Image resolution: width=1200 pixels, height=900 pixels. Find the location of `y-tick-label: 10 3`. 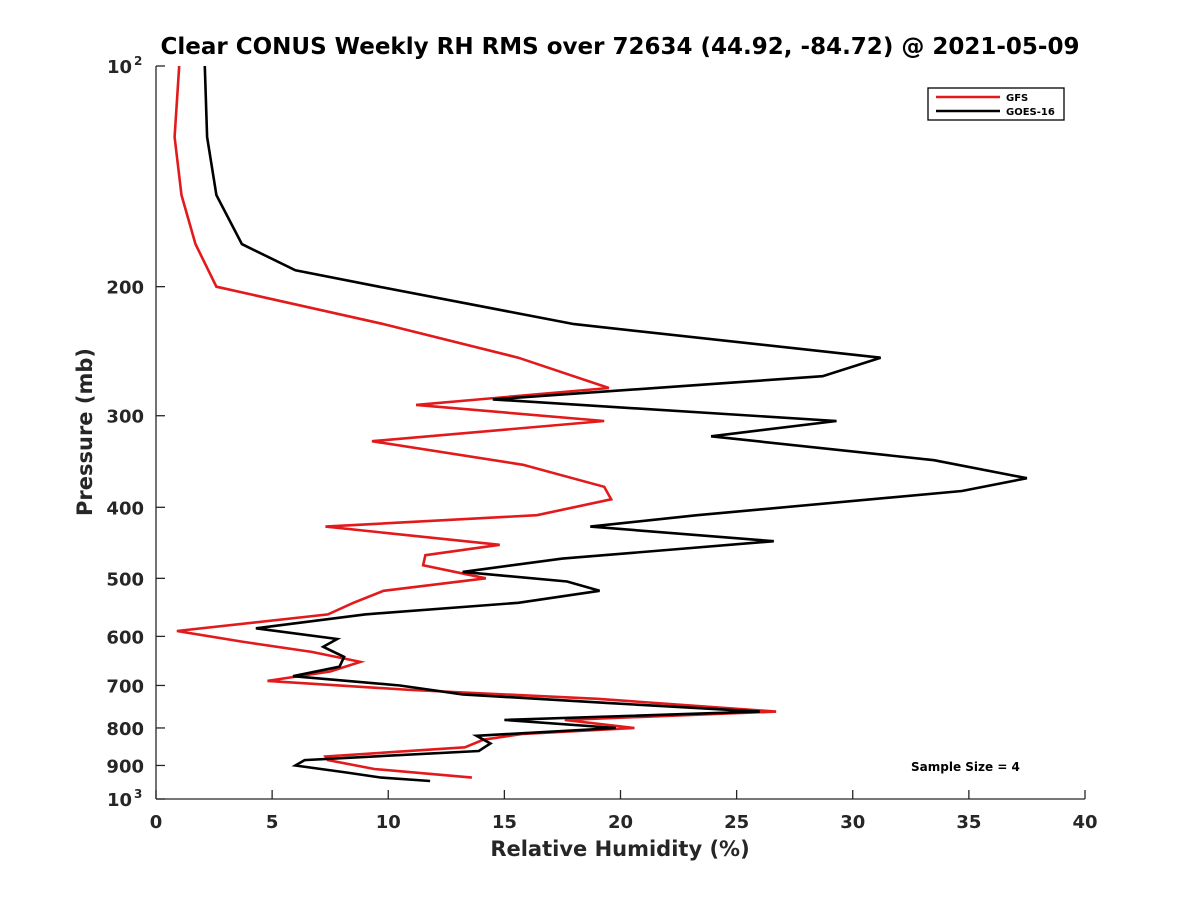

y-tick-label: 10 3 is located at coordinates (124, 799).